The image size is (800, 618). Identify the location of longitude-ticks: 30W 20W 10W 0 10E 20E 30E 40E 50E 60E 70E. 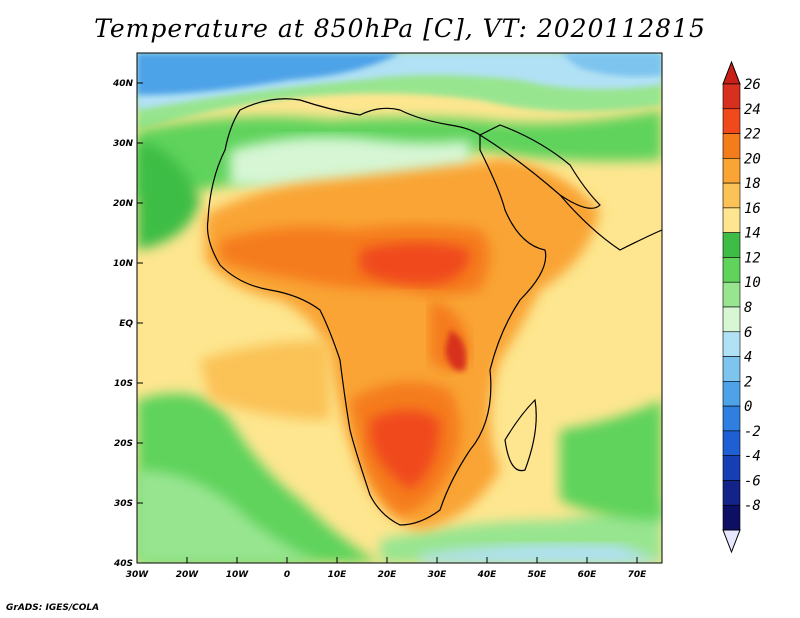
(386, 568).